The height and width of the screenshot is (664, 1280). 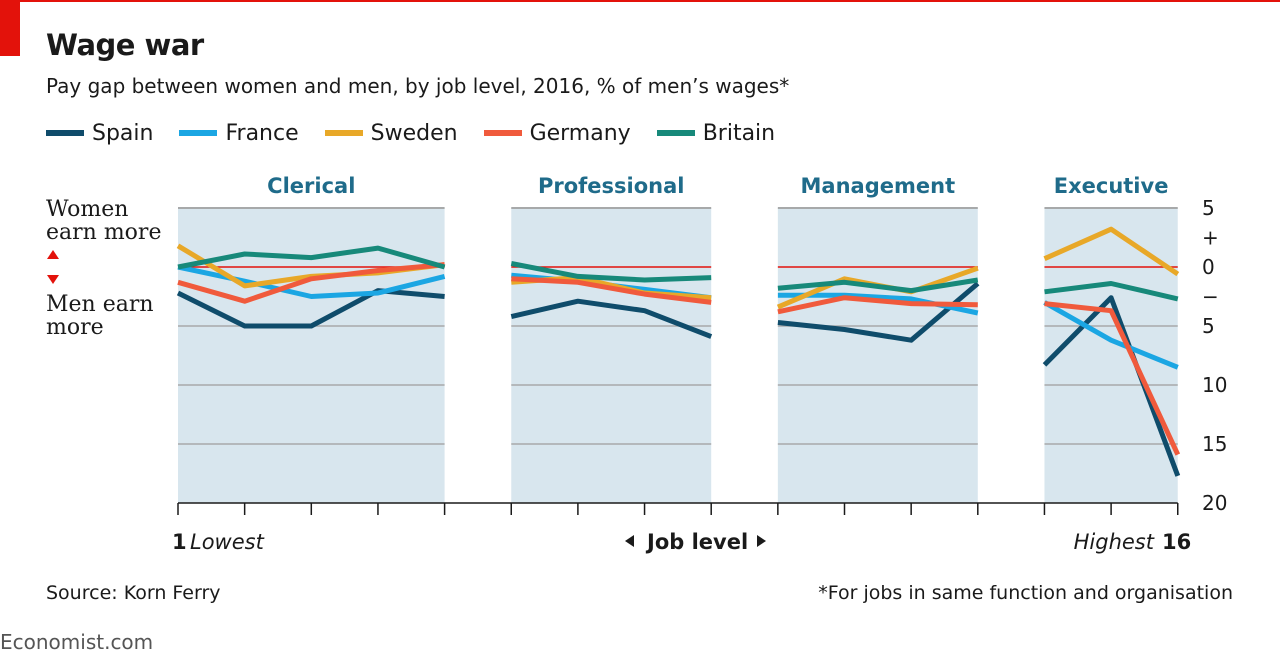 What do you see at coordinates (1210, 238) in the screenshot?
I see `y-tick-label: +` at bounding box center [1210, 238].